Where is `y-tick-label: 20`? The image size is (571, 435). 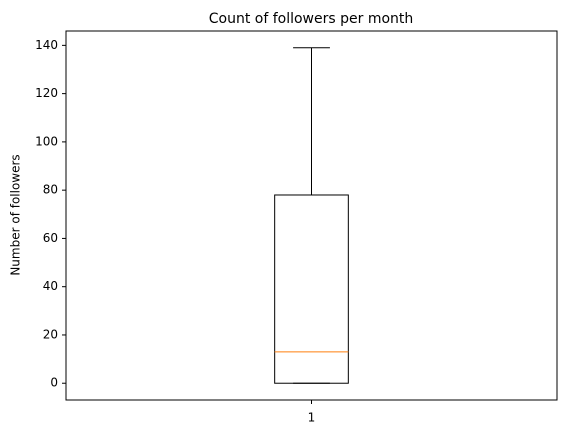
y-tick-label: 20 is located at coordinates (50, 334).